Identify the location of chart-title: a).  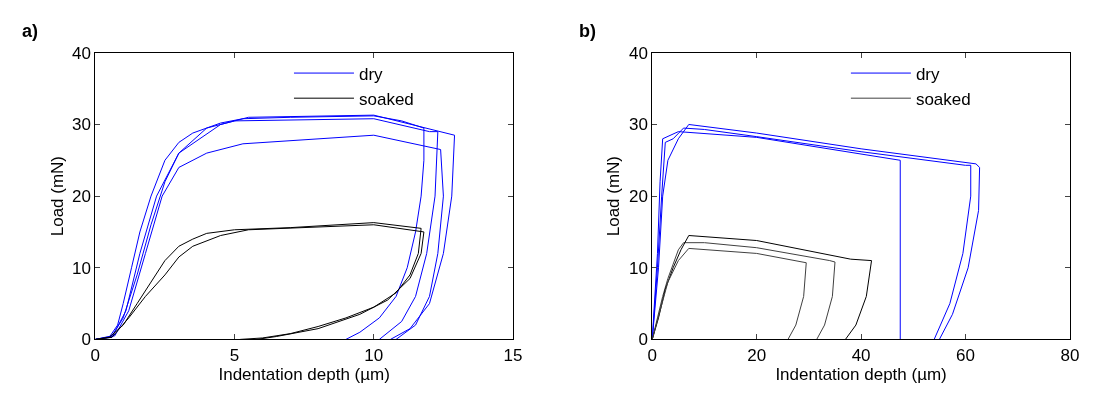
(30, 31).